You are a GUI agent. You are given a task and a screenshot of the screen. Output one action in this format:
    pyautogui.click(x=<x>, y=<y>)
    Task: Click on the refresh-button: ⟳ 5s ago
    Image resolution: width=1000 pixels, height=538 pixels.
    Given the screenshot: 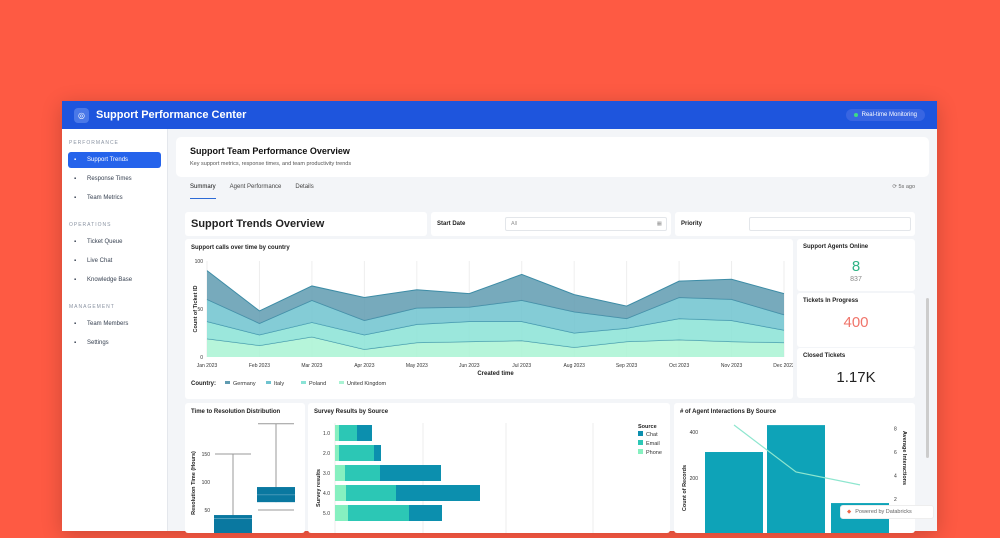 What is the action you would take?
    pyautogui.click(x=903, y=187)
    